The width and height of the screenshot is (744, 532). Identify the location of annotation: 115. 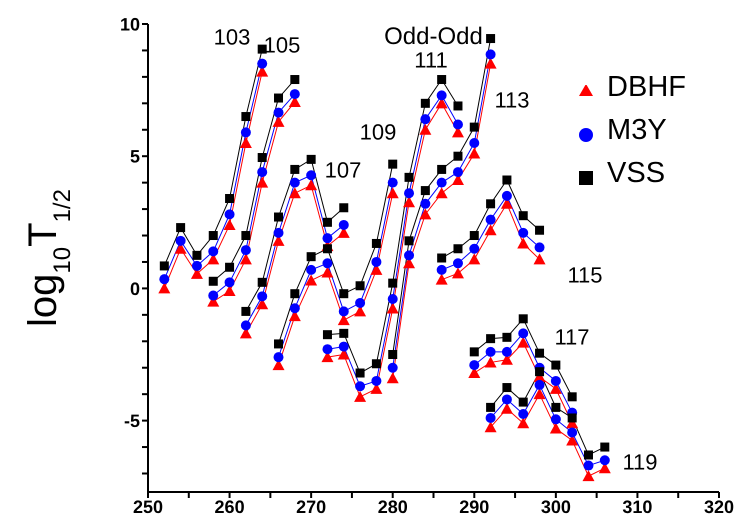
(585, 275).